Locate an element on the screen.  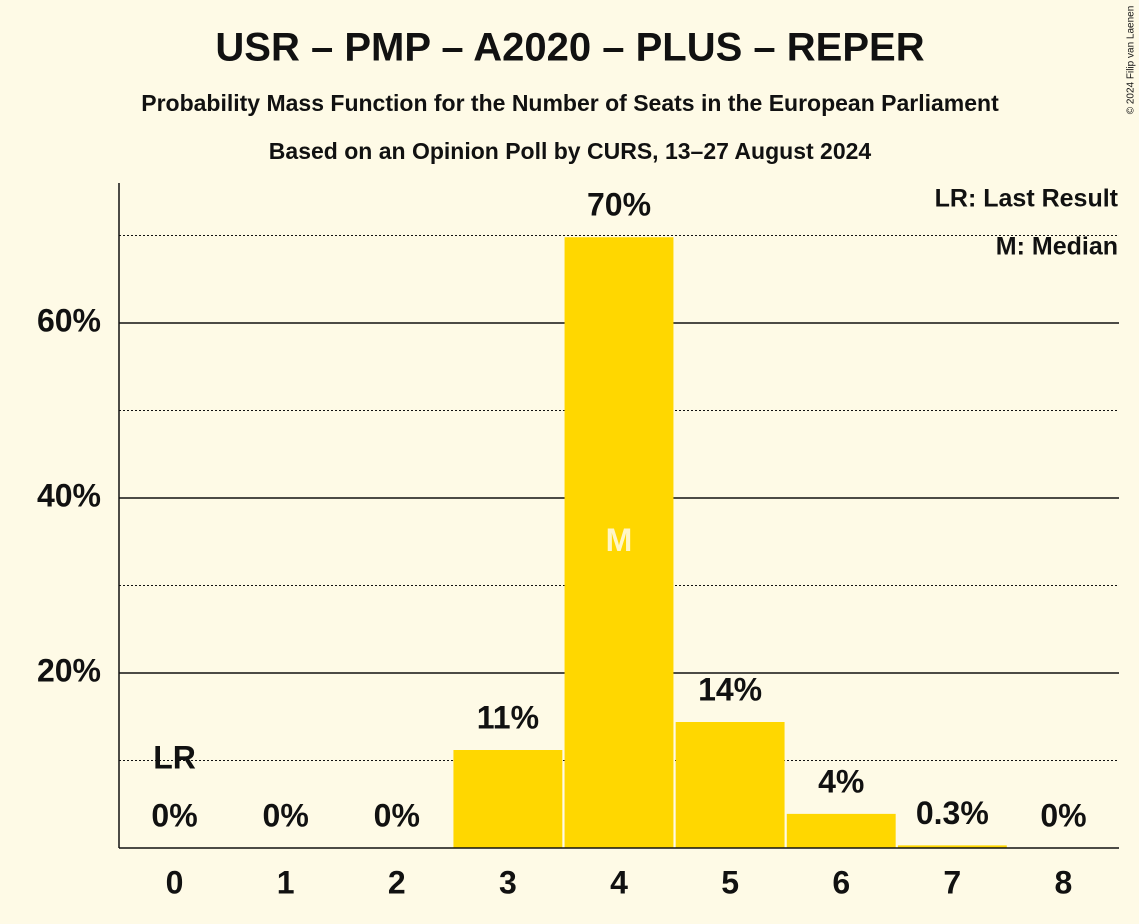
value-label: 0.3% is located at coordinates (952, 813).